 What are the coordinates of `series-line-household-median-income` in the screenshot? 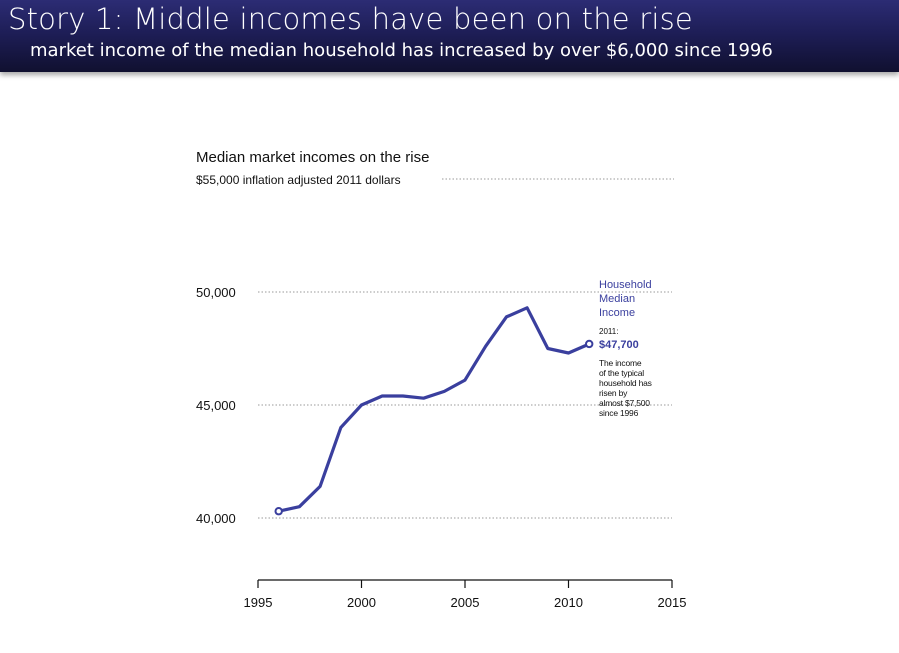 It's located at (434, 409).